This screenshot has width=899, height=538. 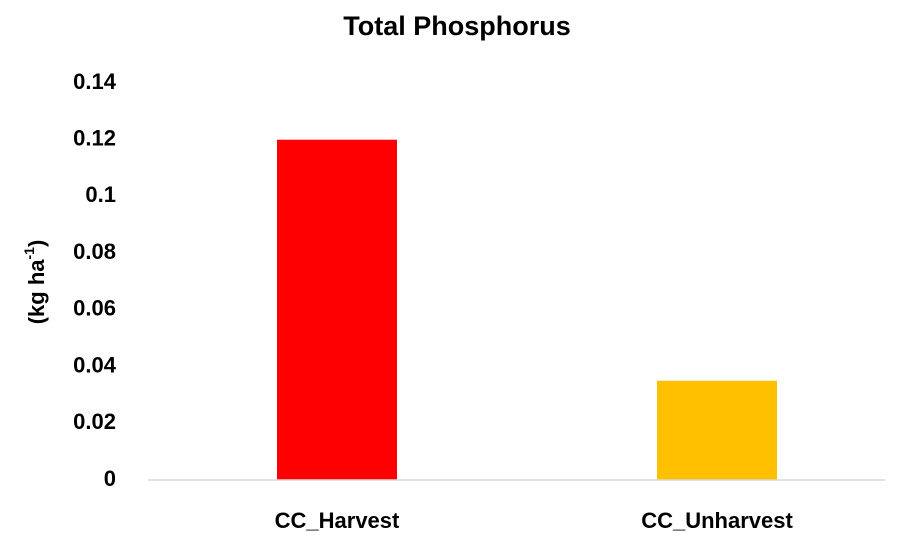 I want to click on y-tick-label: 0.08, so click(x=94, y=251).